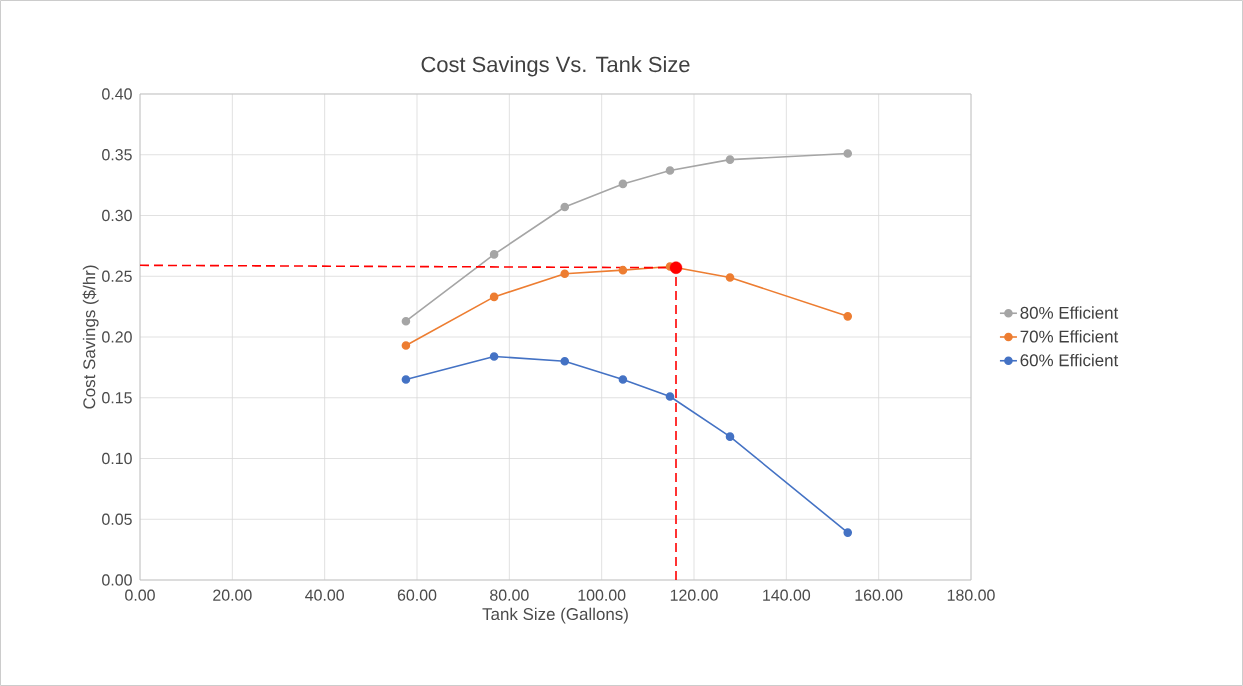 The height and width of the screenshot is (686, 1243). What do you see at coordinates (324, 595) in the screenshot?
I see `x-tick-label: 40.00` at bounding box center [324, 595].